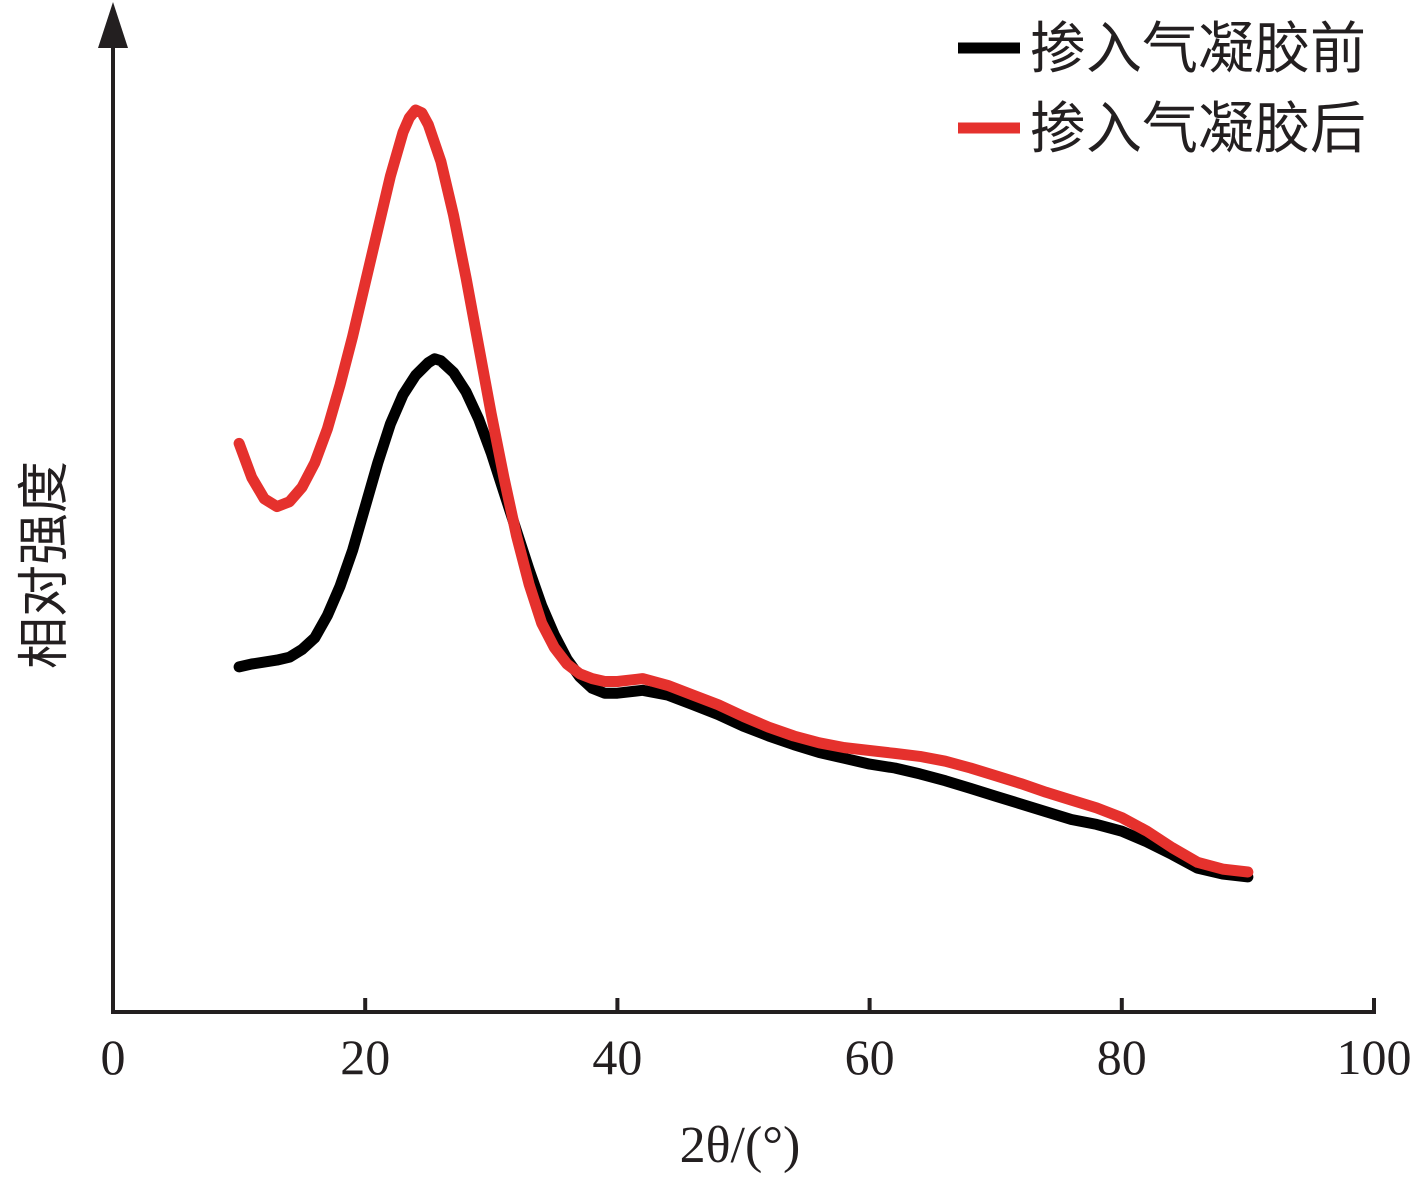 This screenshot has height=1181, width=1417. What do you see at coordinates (113, 1057) in the screenshot?
I see `x-tick-label: 0` at bounding box center [113, 1057].